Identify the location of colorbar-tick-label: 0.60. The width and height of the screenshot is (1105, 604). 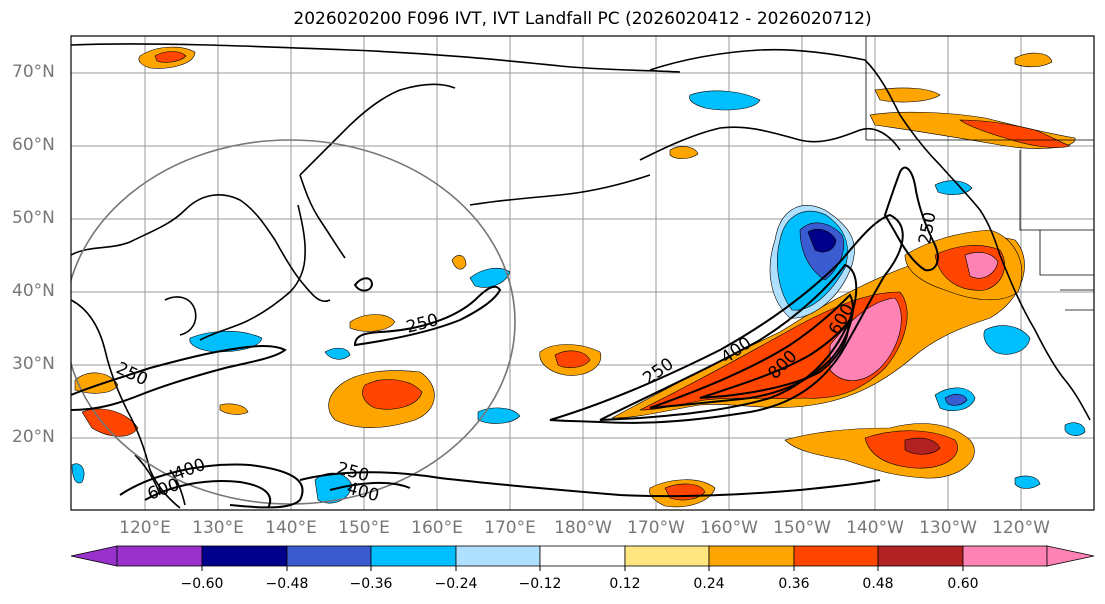
(963, 584).